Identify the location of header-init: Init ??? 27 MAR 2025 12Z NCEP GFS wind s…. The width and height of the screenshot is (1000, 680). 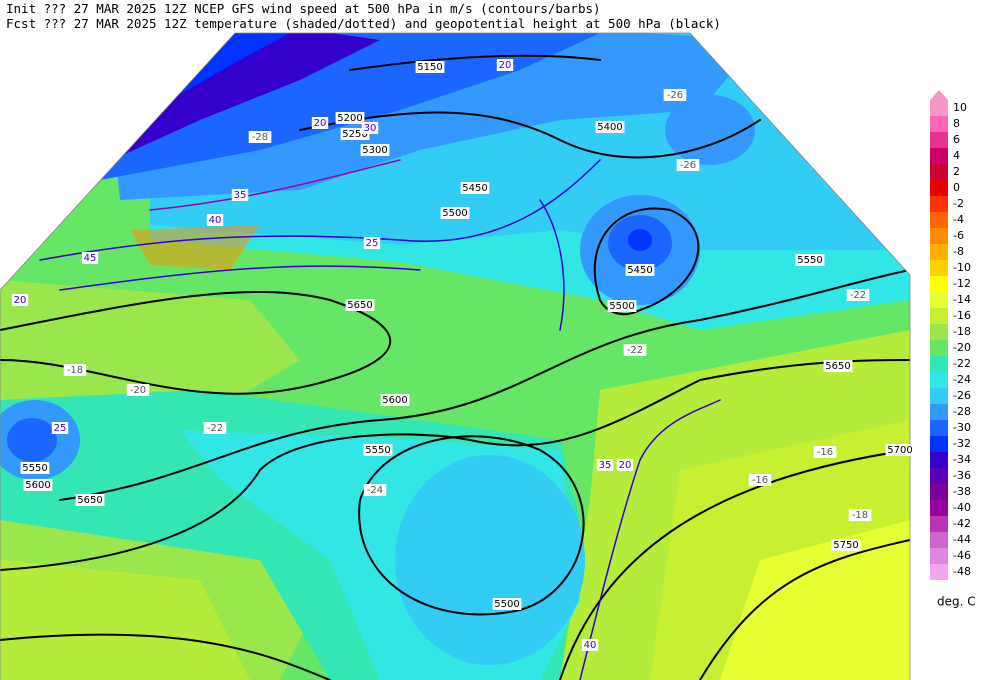
(303, 8).